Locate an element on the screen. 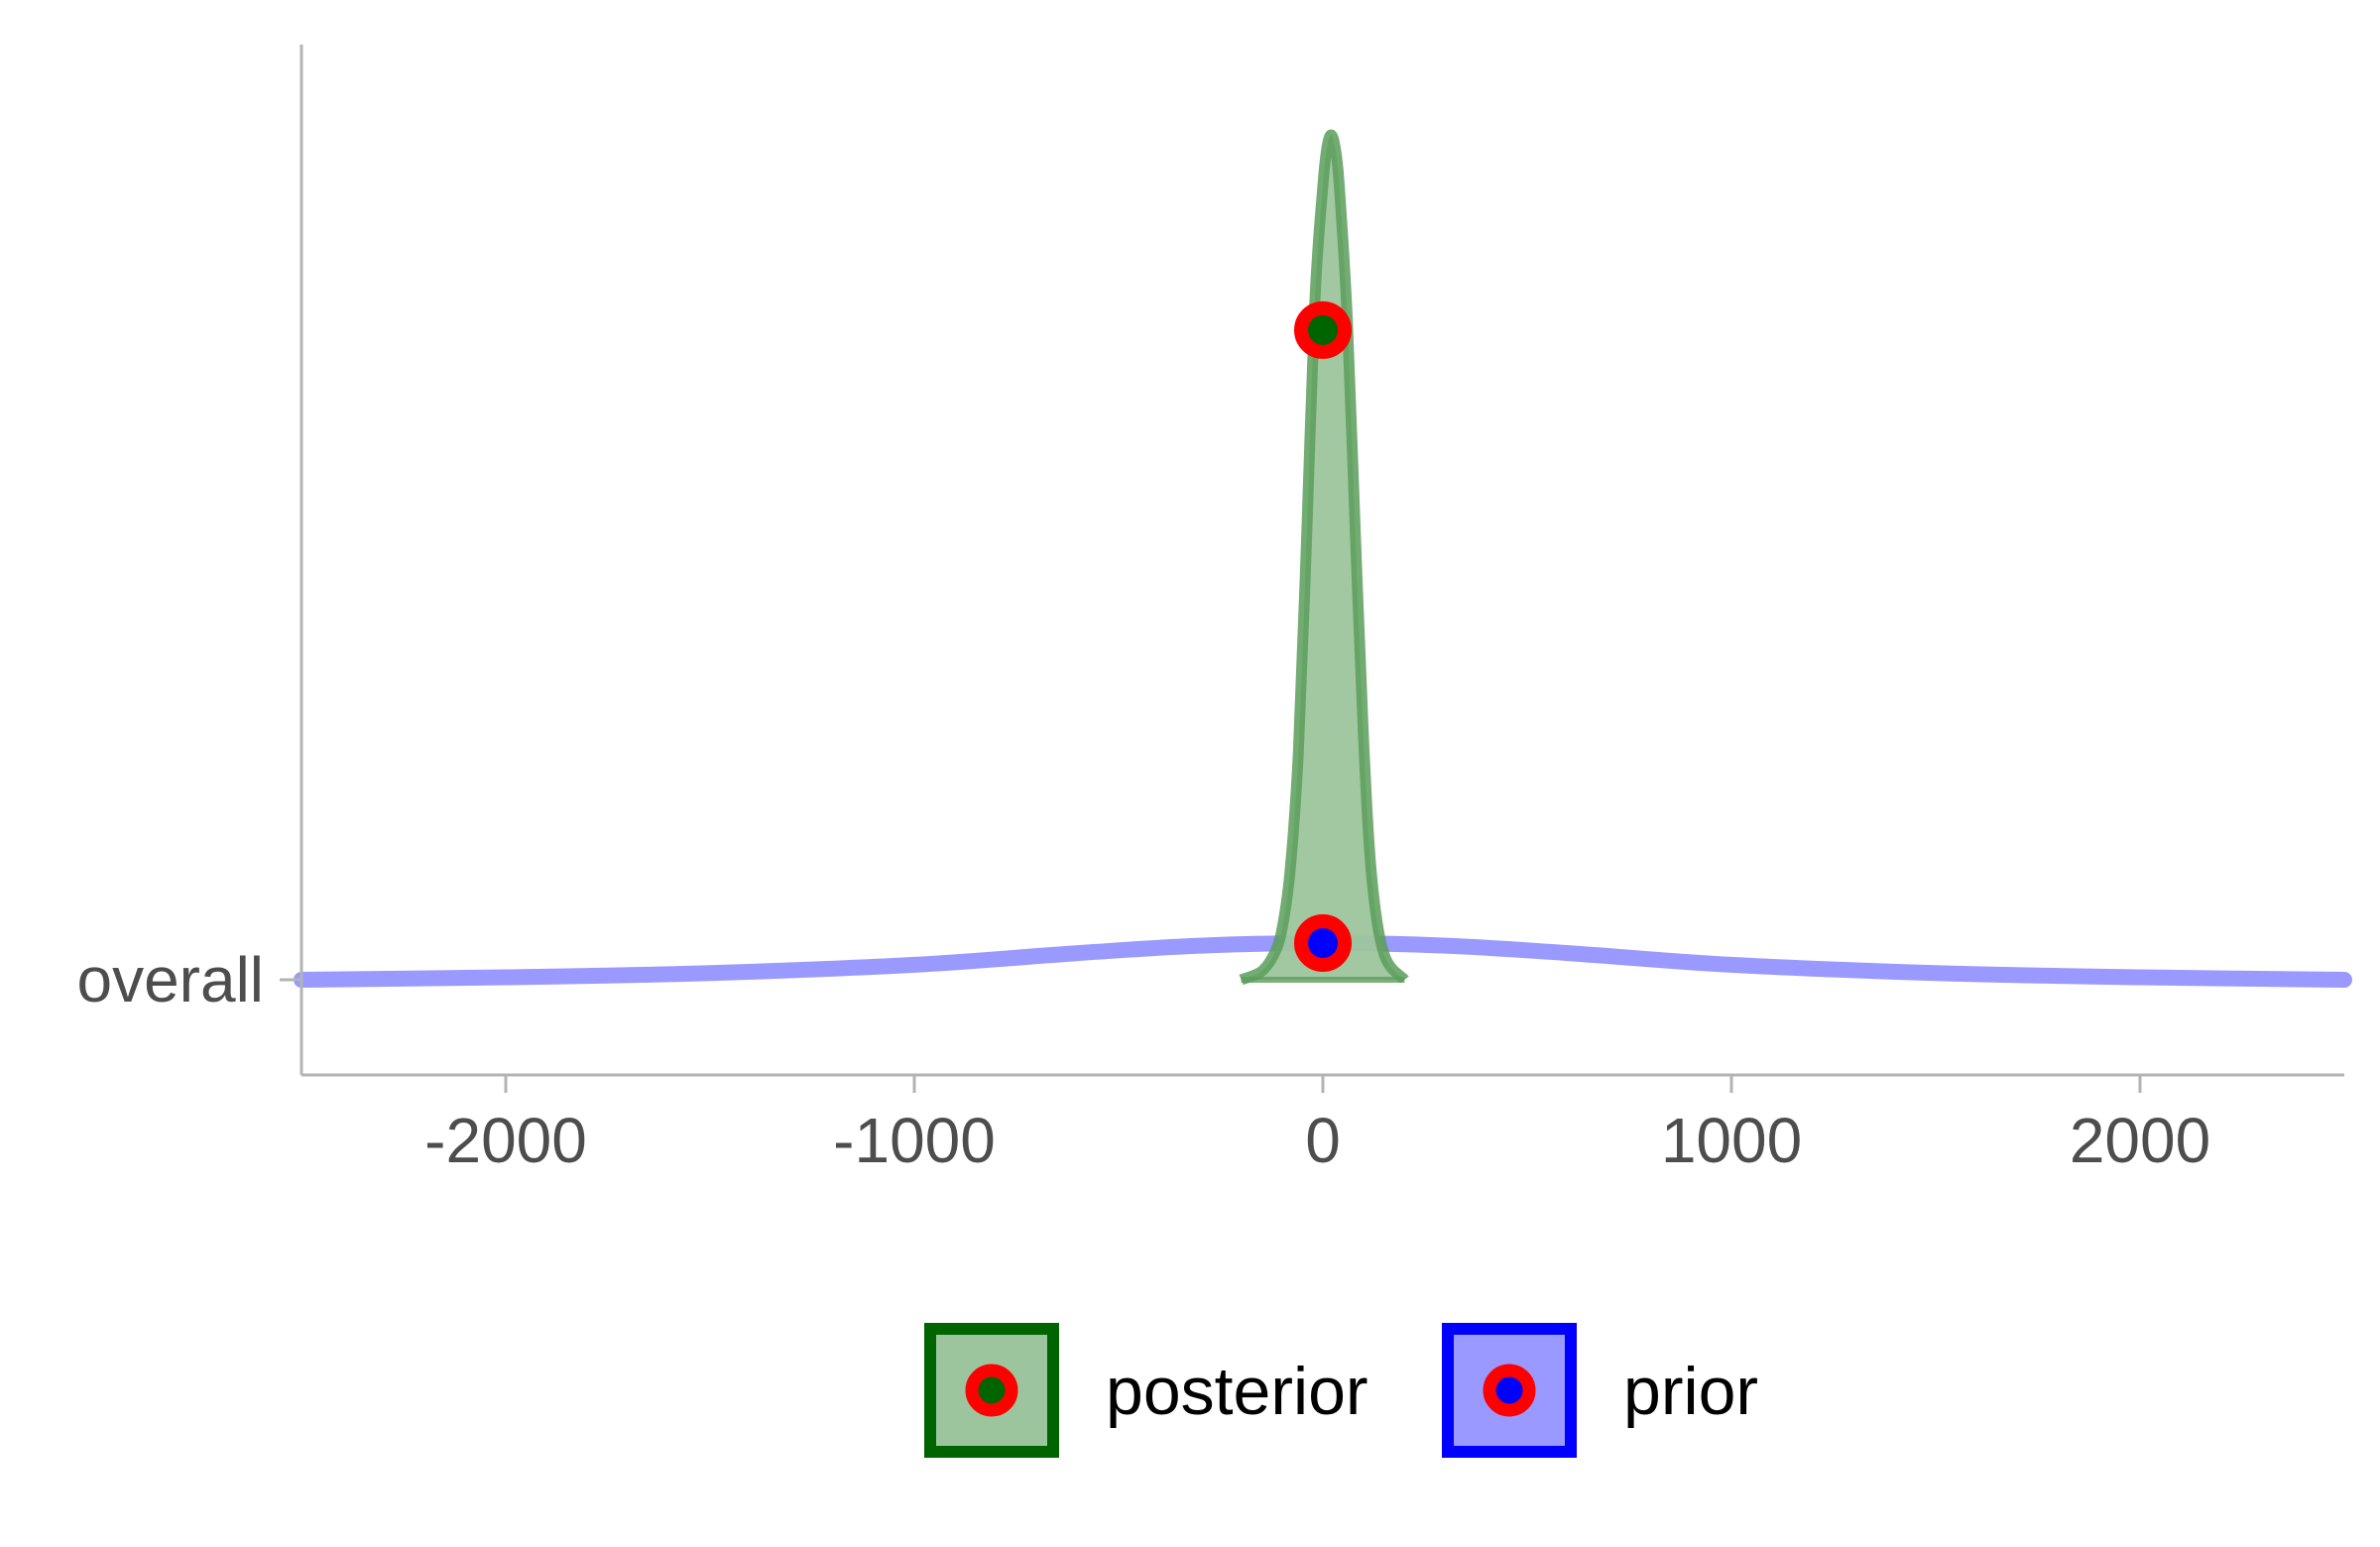 Image resolution: width=2380 pixels, height=1547 pixels. legend-label: posterior is located at coordinates (1237, 1391).